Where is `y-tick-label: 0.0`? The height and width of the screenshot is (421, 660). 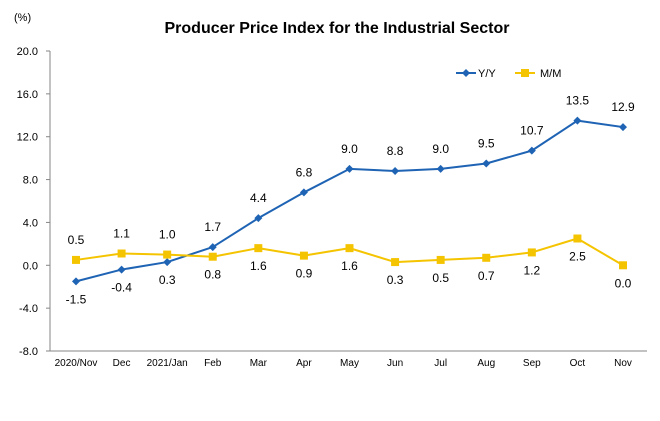
y-tick-label: 0.0 is located at coordinates (30, 266).